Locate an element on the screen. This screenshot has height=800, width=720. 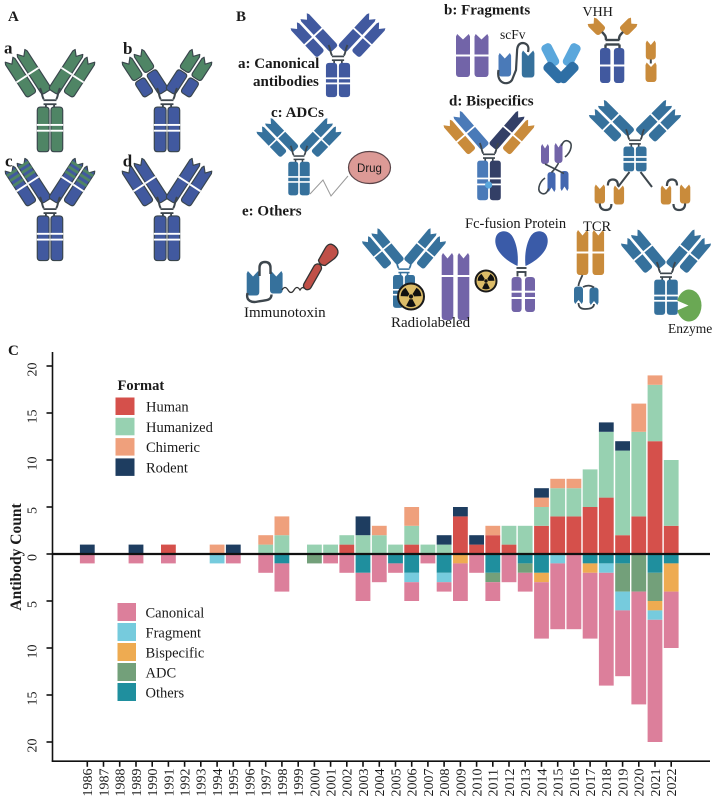
svg-text: Fragment is located at coordinates (174, 634).